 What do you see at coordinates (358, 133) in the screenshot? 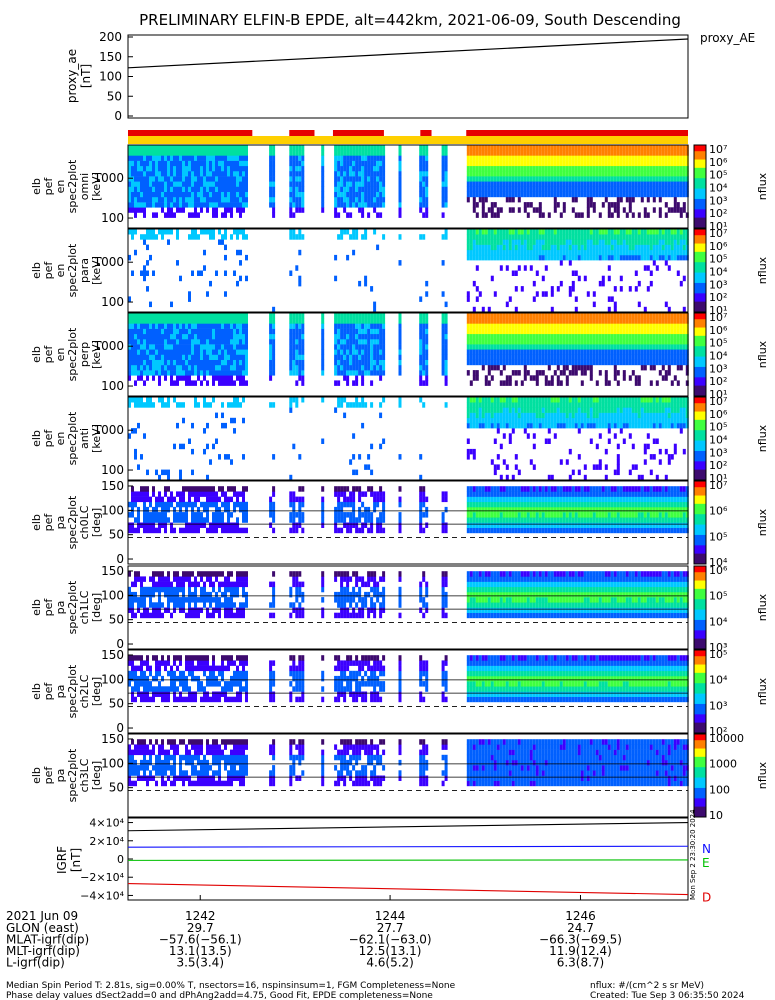
I see `spin-bar-segment` at bounding box center [358, 133].